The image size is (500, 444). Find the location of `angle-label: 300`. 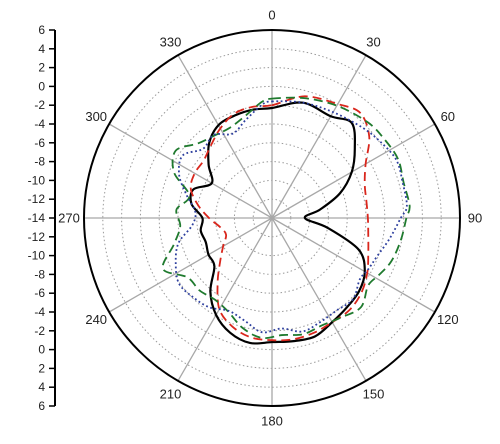

angle-label: 300 is located at coordinates (96, 116).